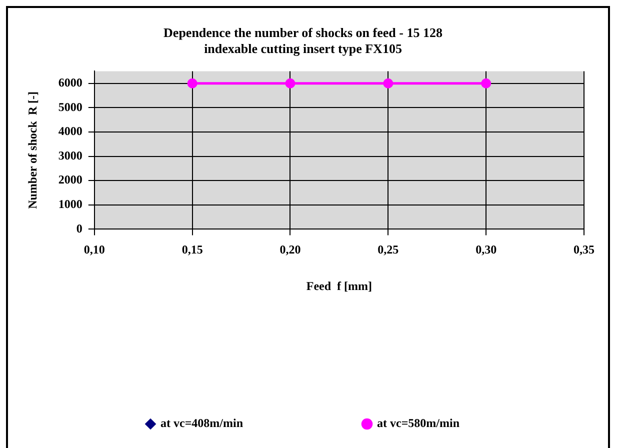 This screenshot has width=619, height=448. What do you see at coordinates (94, 249) in the screenshot?
I see `x-tick-label: 0,10` at bounding box center [94, 249].